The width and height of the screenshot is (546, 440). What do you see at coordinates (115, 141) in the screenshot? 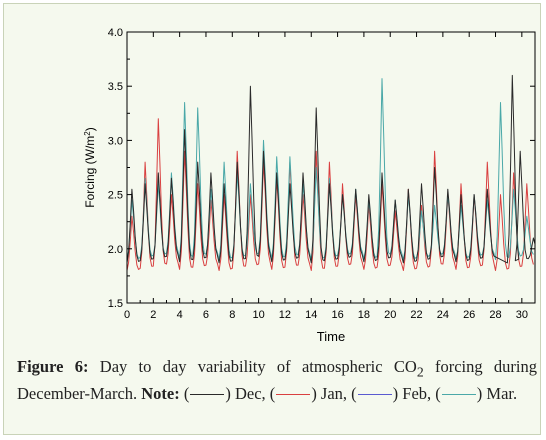
I see `y-tick-label: 3.0` at bounding box center [115, 141].